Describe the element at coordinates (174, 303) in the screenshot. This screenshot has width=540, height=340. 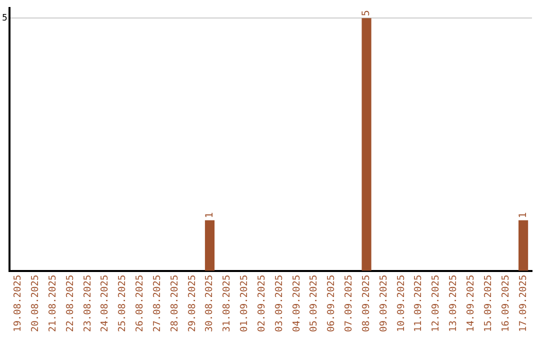
I see `x-tick-label: 28.08.2025` at that location.